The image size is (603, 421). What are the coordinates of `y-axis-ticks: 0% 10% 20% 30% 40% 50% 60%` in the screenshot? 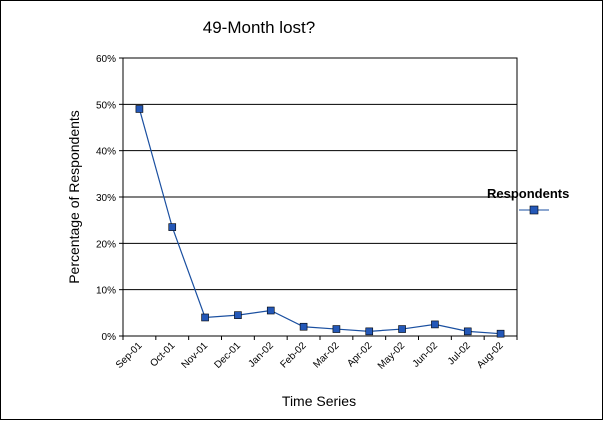 It's located at (109, 198).